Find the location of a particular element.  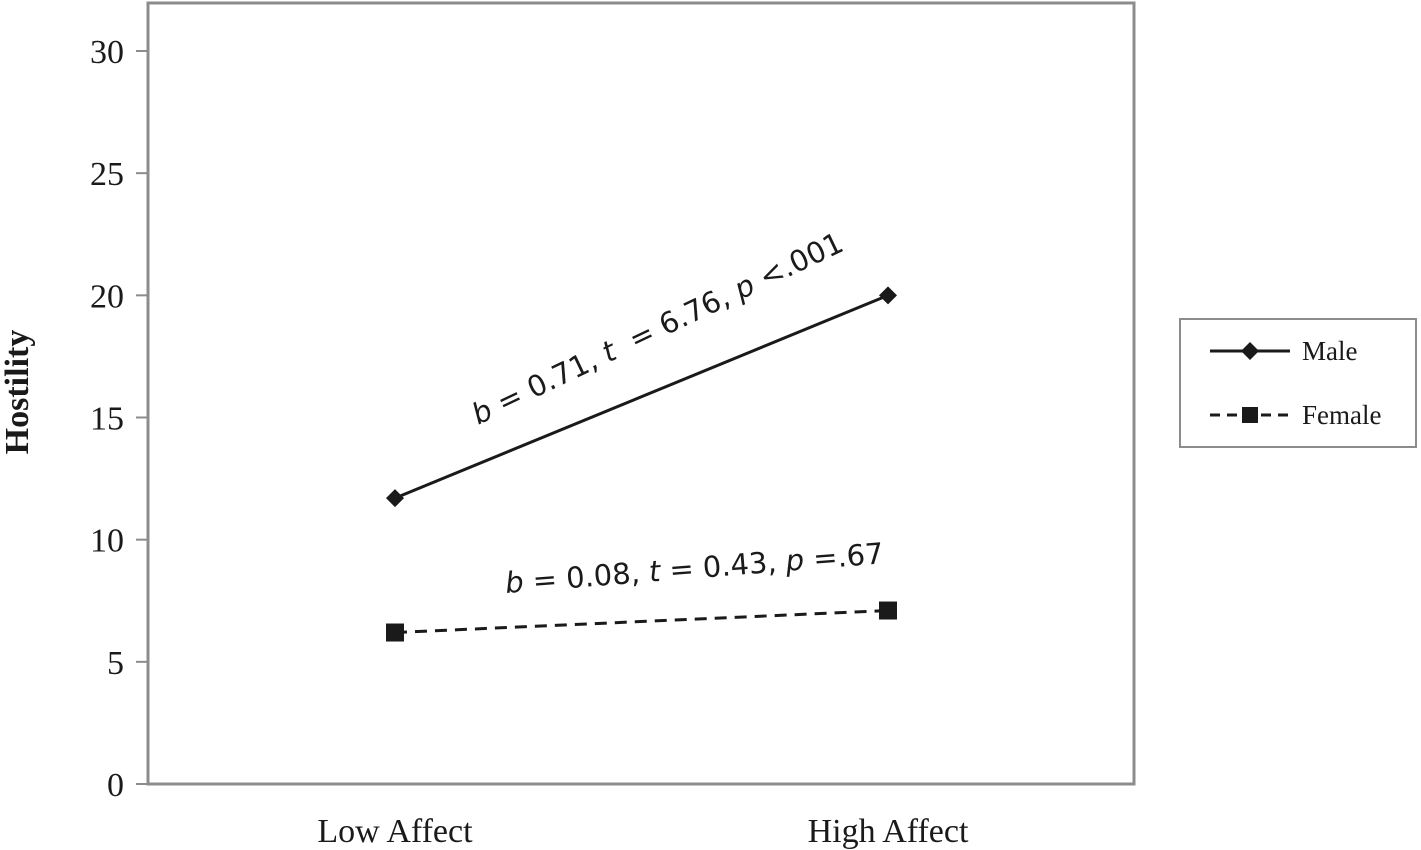

male-annotation-t-value: = 6.76, is located at coordinates (675, 320).